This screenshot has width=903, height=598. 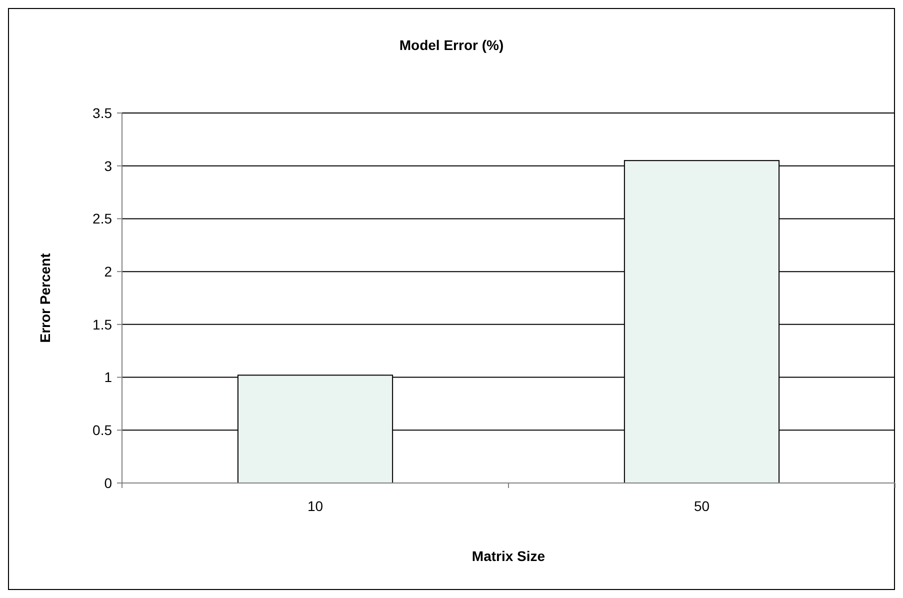 I want to click on y-tick-label: 3.5, so click(x=102, y=112).